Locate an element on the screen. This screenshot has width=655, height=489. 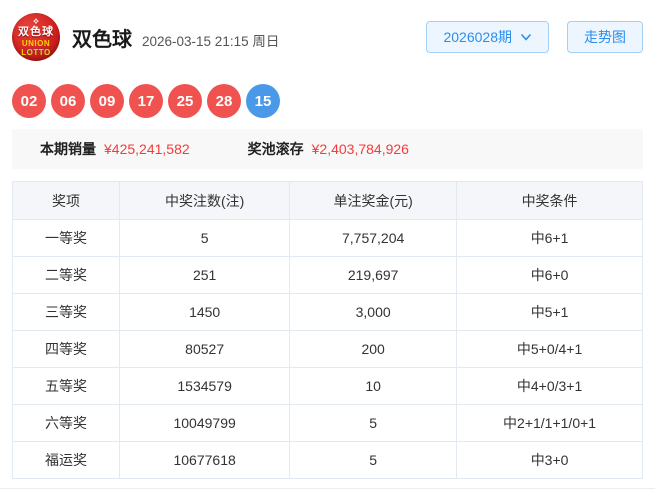
win-condition: 中5+0/4+1 is located at coordinates (549, 349).